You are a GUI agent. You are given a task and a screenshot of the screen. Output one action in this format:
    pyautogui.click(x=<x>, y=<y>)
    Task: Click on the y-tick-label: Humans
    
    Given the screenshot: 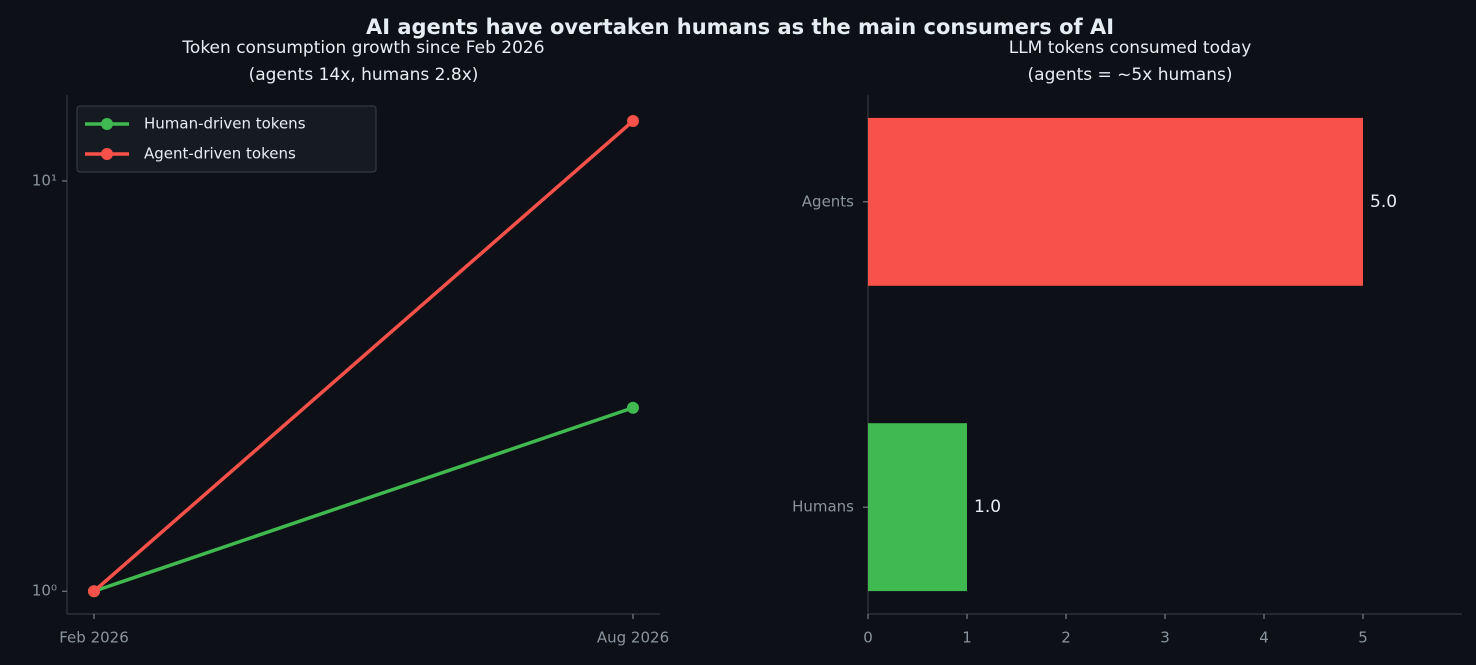 What is the action you would take?
    pyautogui.click(x=823, y=507)
    